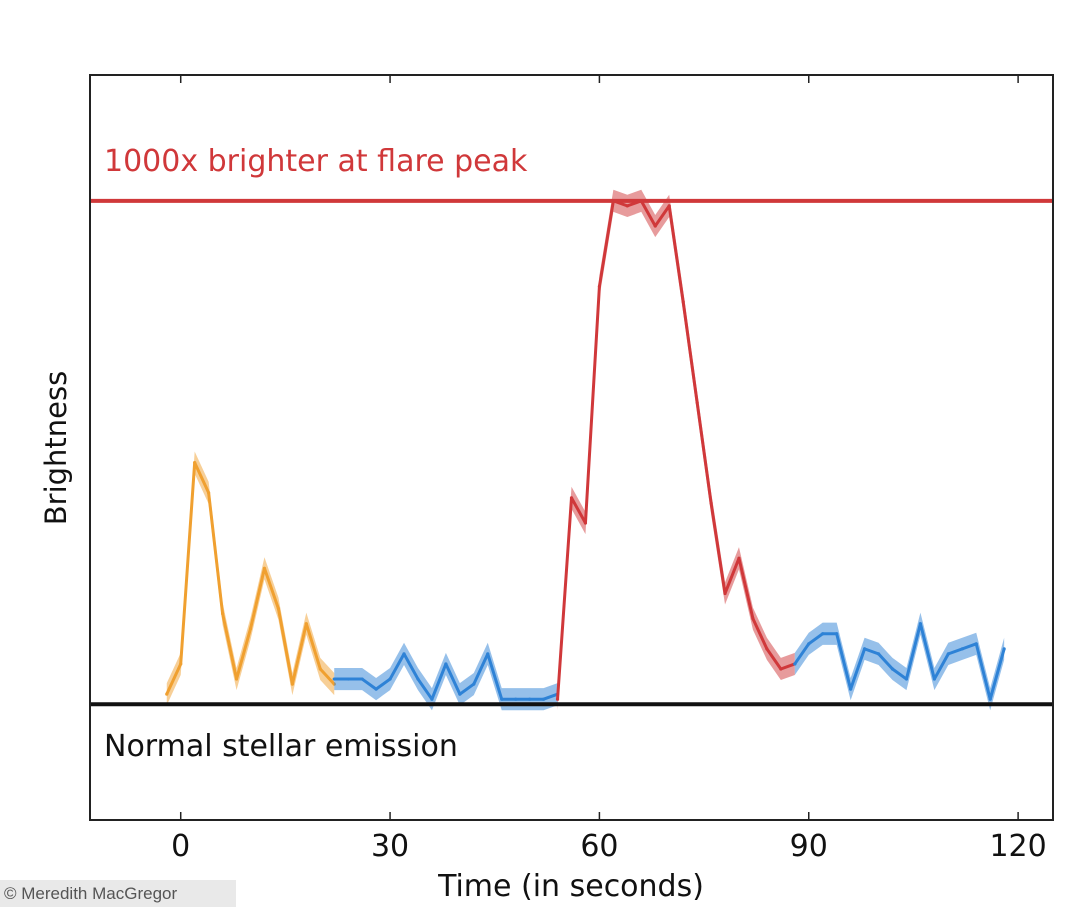 This screenshot has height=907, width=1080. What do you see at coordinates (390, 846) in the screenshot?
I see `x-tick-label: 30` at bounding box center [390, 846].